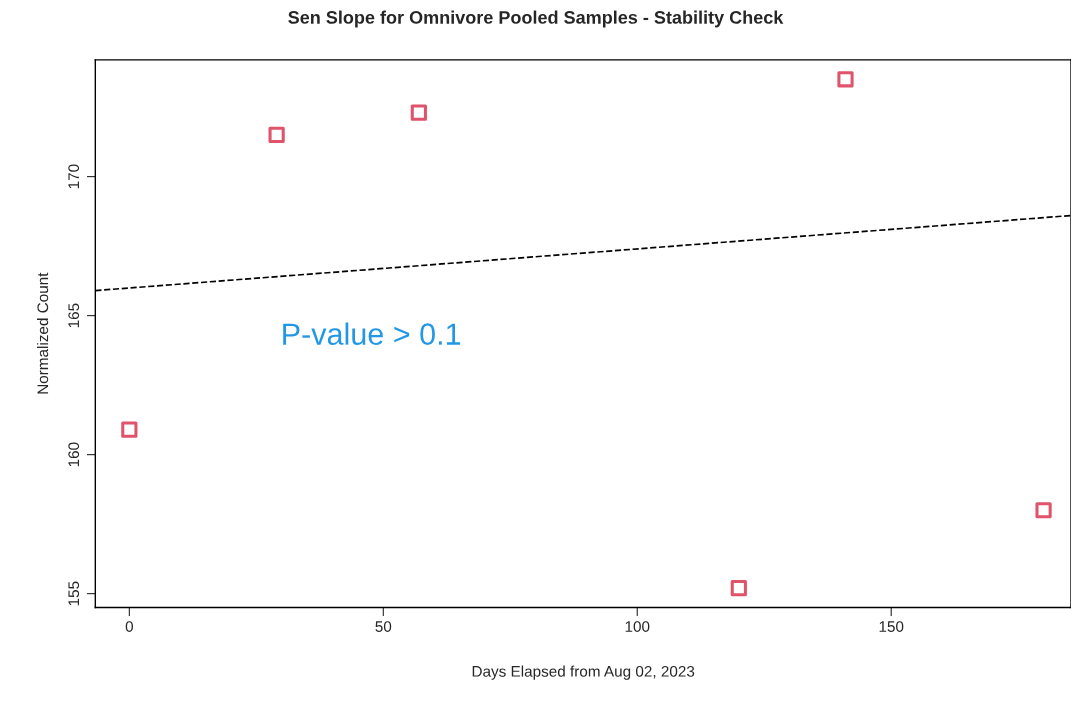 Image resolution: width=1071 pixels, height=704 pixels. I want to click on y-axis-title: Normalized Count, so click(42, 333).